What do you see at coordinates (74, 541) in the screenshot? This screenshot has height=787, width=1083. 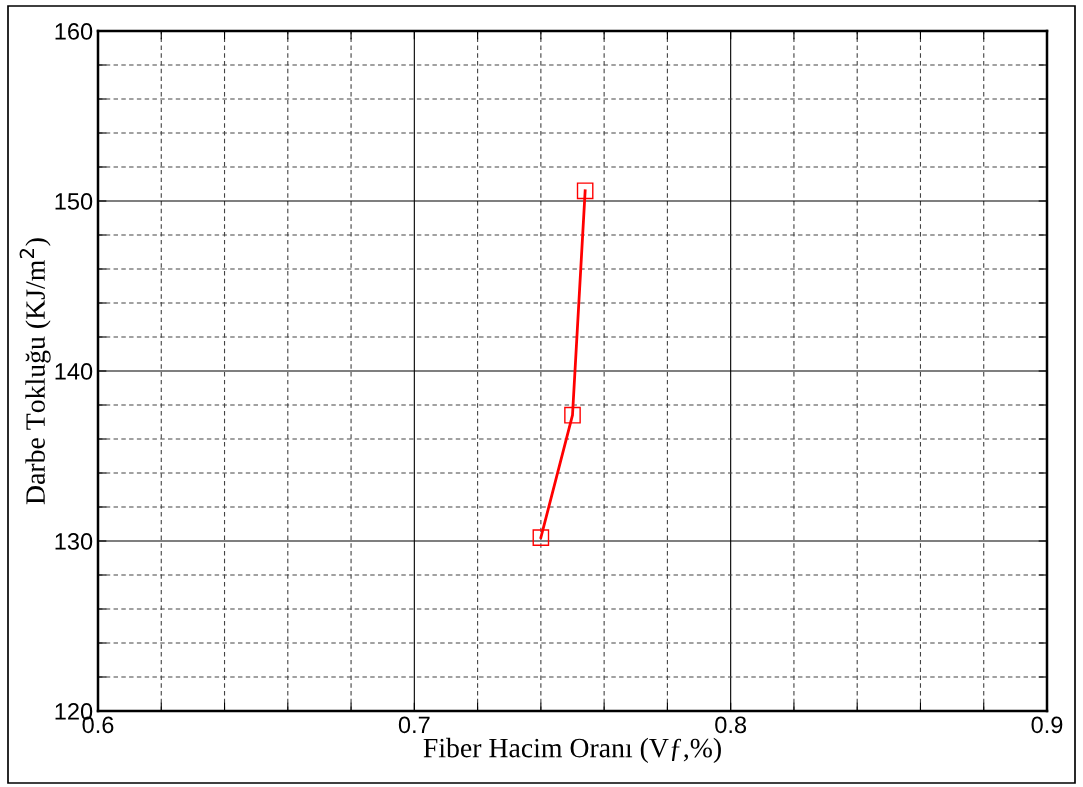 I see `y-tick-label: 130` at bounding box center [74, 541].